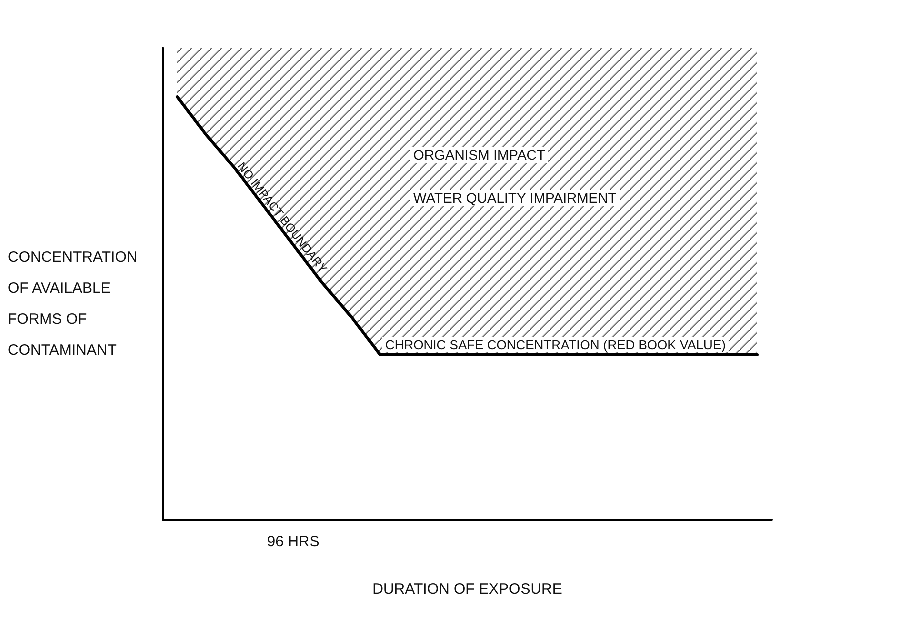 The width and height of the screenshot is (897, 635). I want to click on text: 96 HRS, so click(293, 542).